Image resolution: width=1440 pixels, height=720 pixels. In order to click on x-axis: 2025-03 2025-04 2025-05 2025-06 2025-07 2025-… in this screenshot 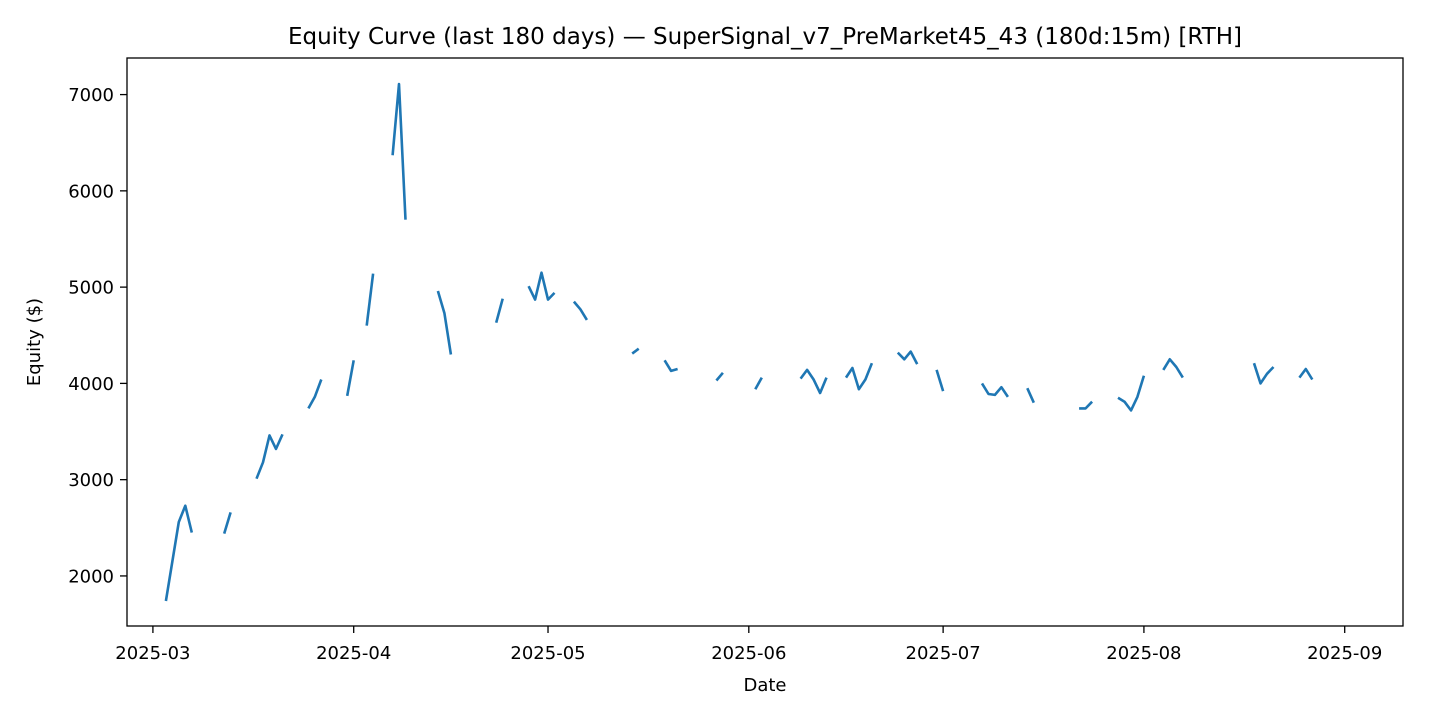, I will do `click(748, 645)`.